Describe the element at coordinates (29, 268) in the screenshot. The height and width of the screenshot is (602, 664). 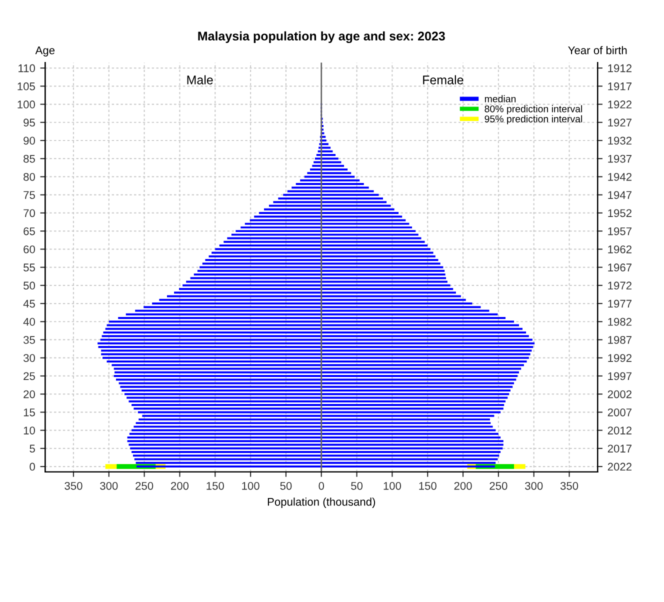
I see `y-tick-label: 55` at that location.